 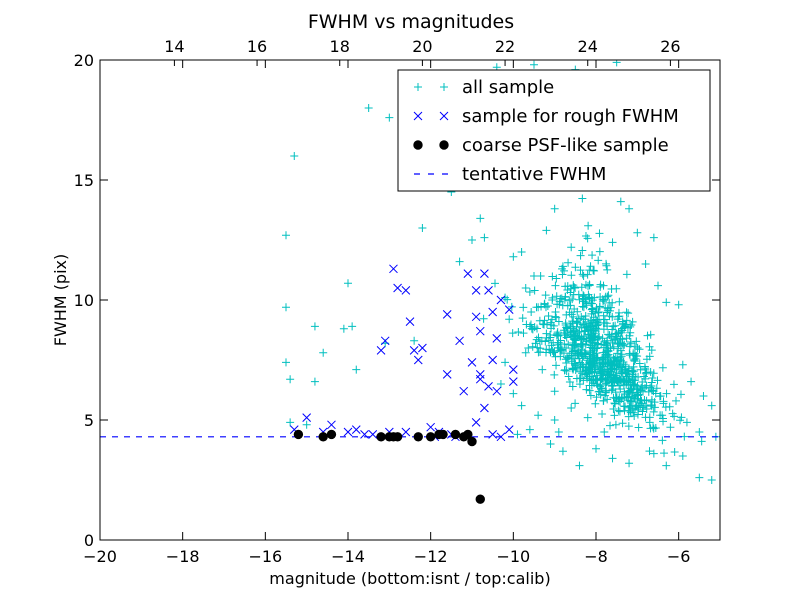 I want to click on legend-label: all sample, so click(x=508, y=87).